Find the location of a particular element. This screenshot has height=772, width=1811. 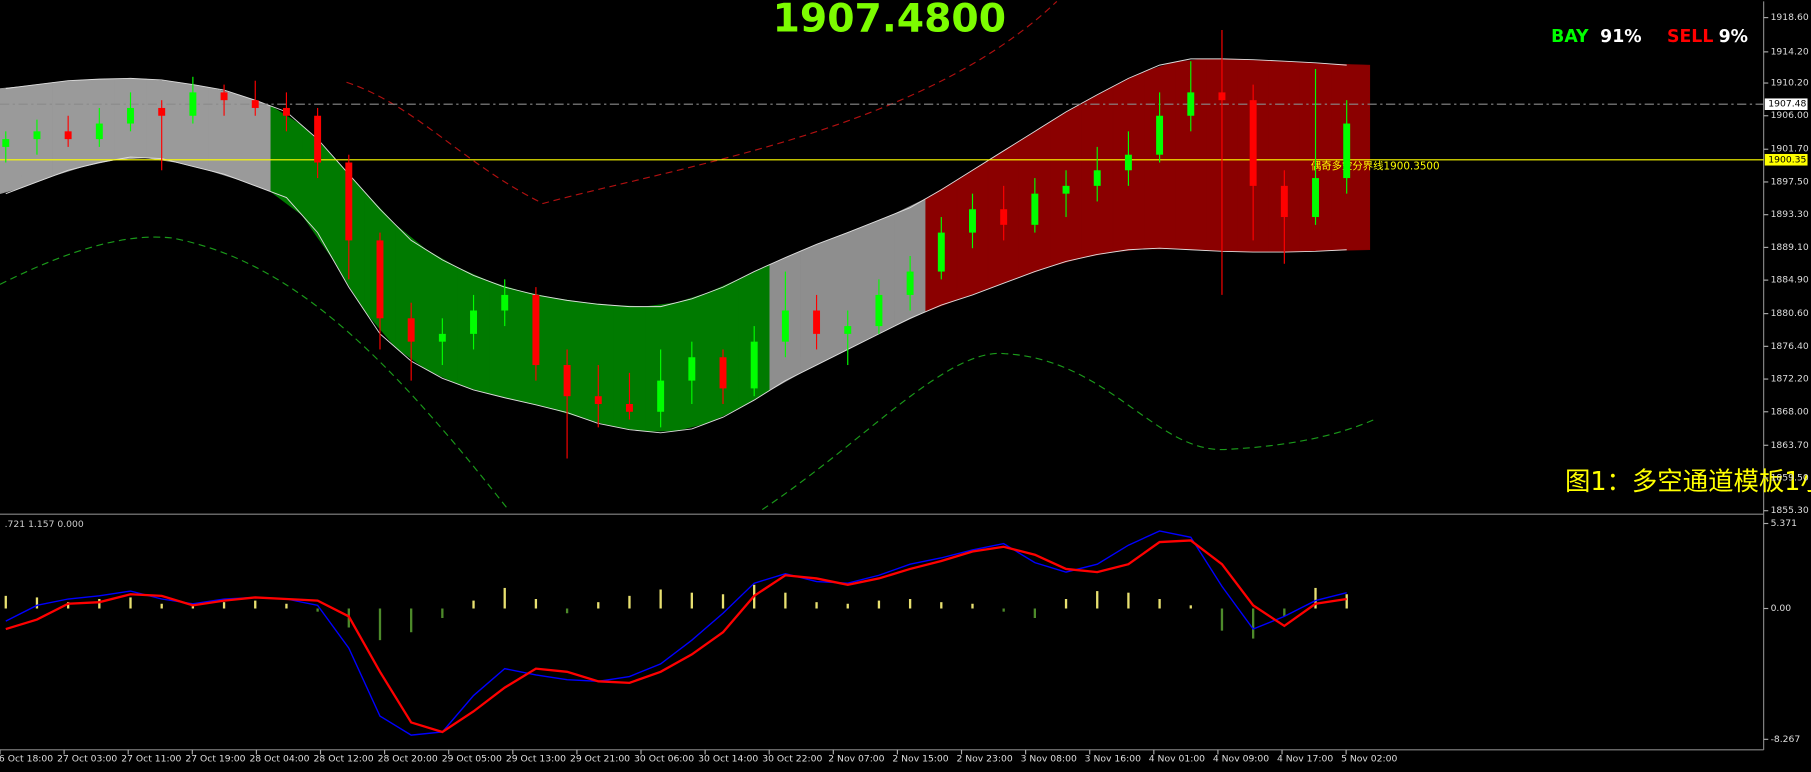

y-tick-label: 1863.70 is located at coordinates (1790, 445).